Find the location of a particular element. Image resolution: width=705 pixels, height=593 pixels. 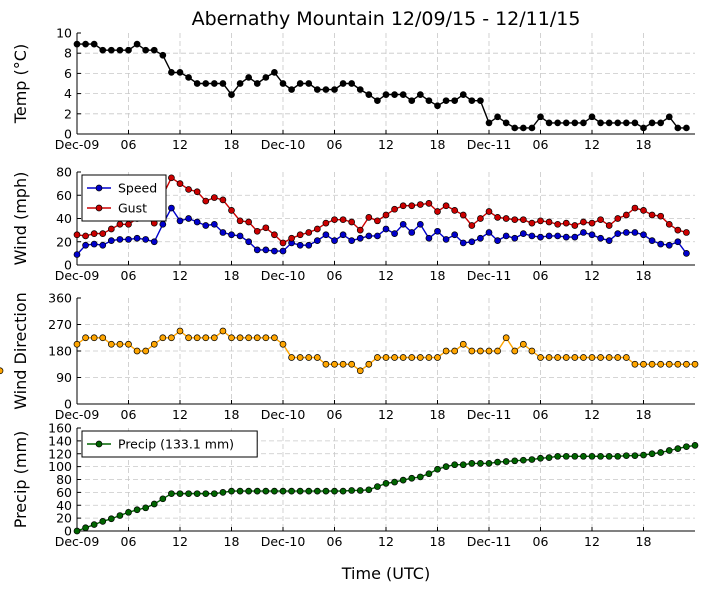

y-tick-label: 6 is located at coordinates (68, 73).